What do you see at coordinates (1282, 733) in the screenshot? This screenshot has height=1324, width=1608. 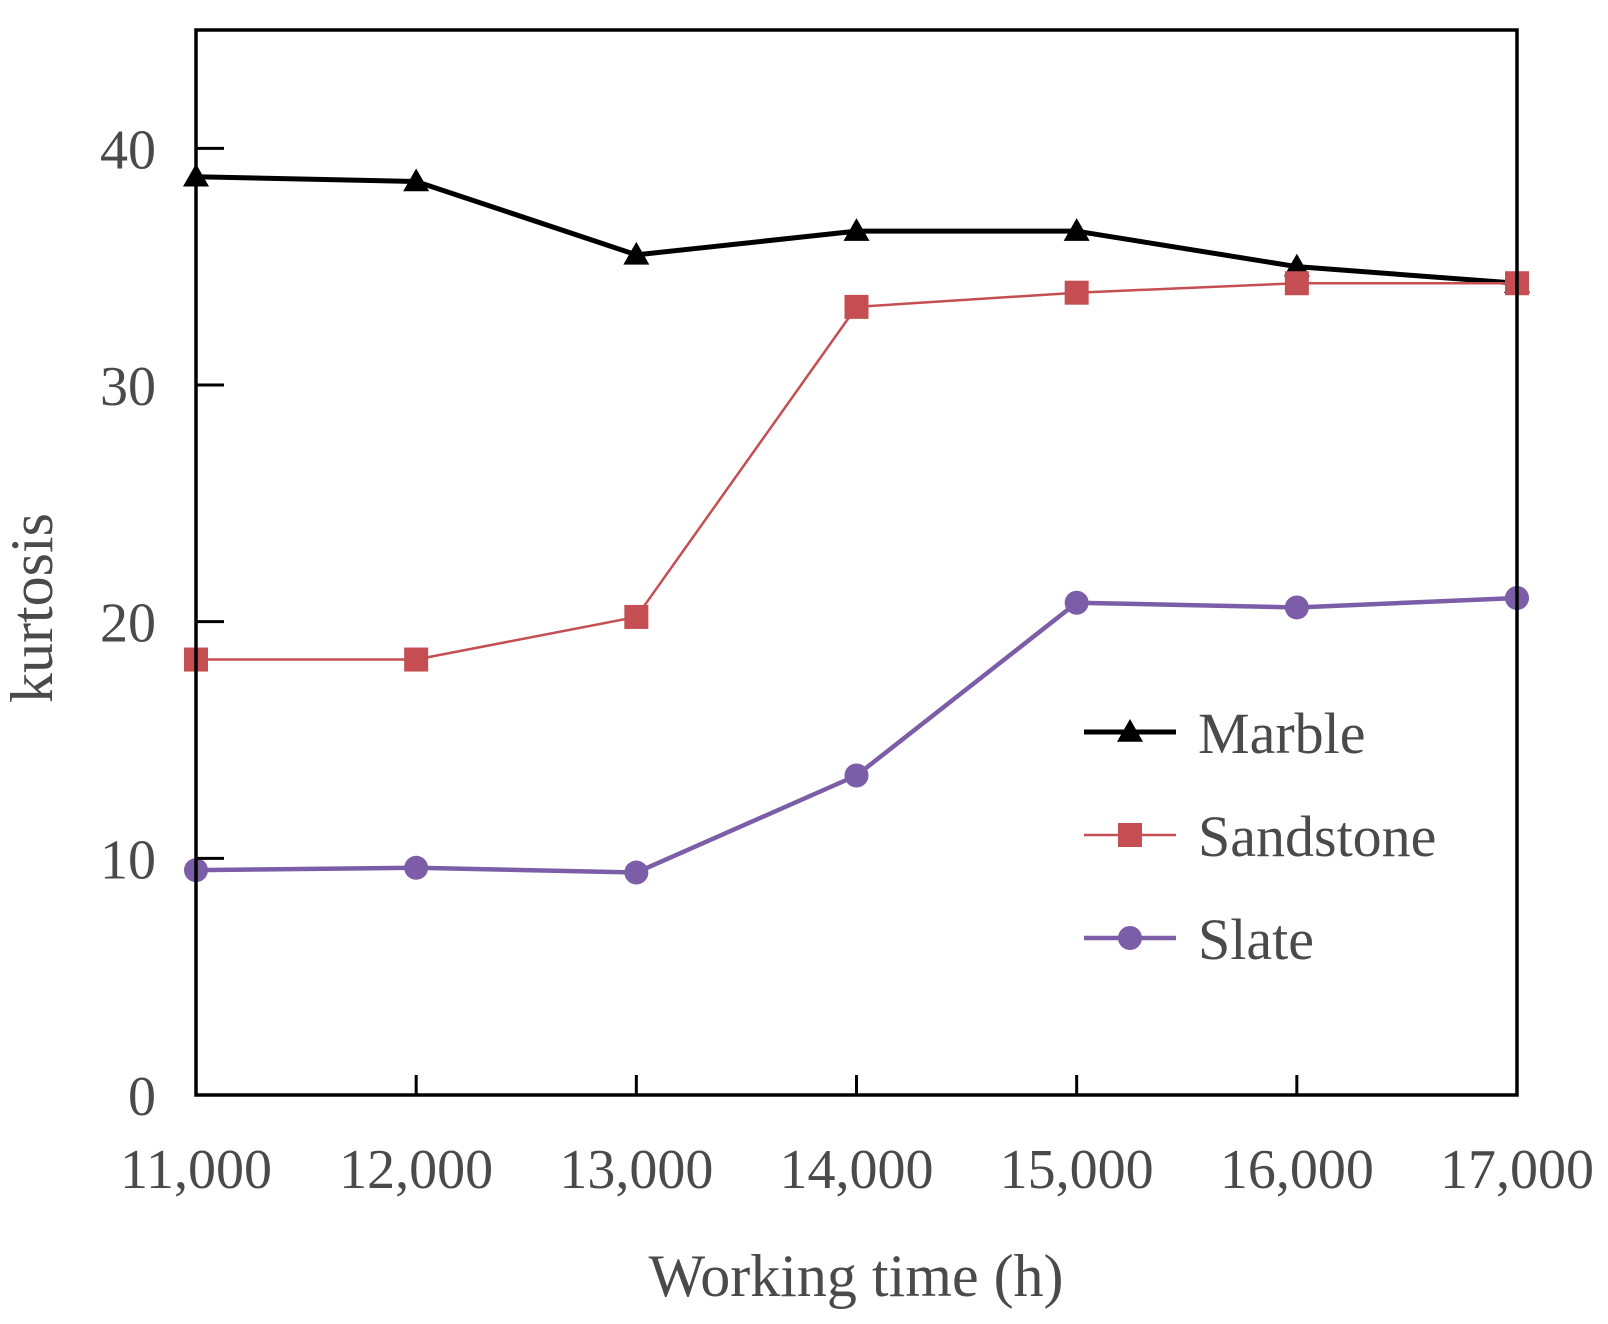 I see `legend-label-marble: Marble` at bounding box center [1282, 733].